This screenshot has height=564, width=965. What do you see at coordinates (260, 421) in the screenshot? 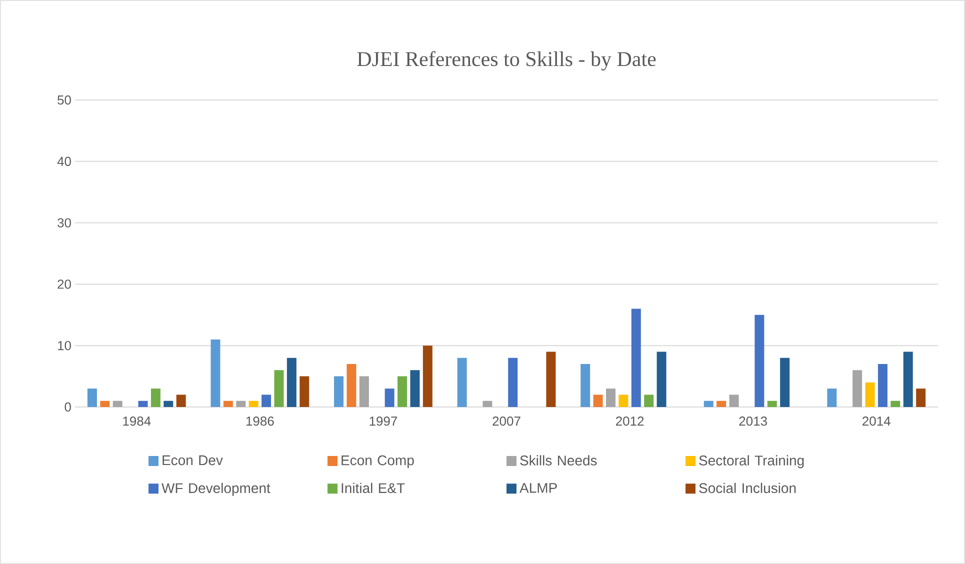
I see `x-tick-label: 1986` at bounding box center [260, 421].